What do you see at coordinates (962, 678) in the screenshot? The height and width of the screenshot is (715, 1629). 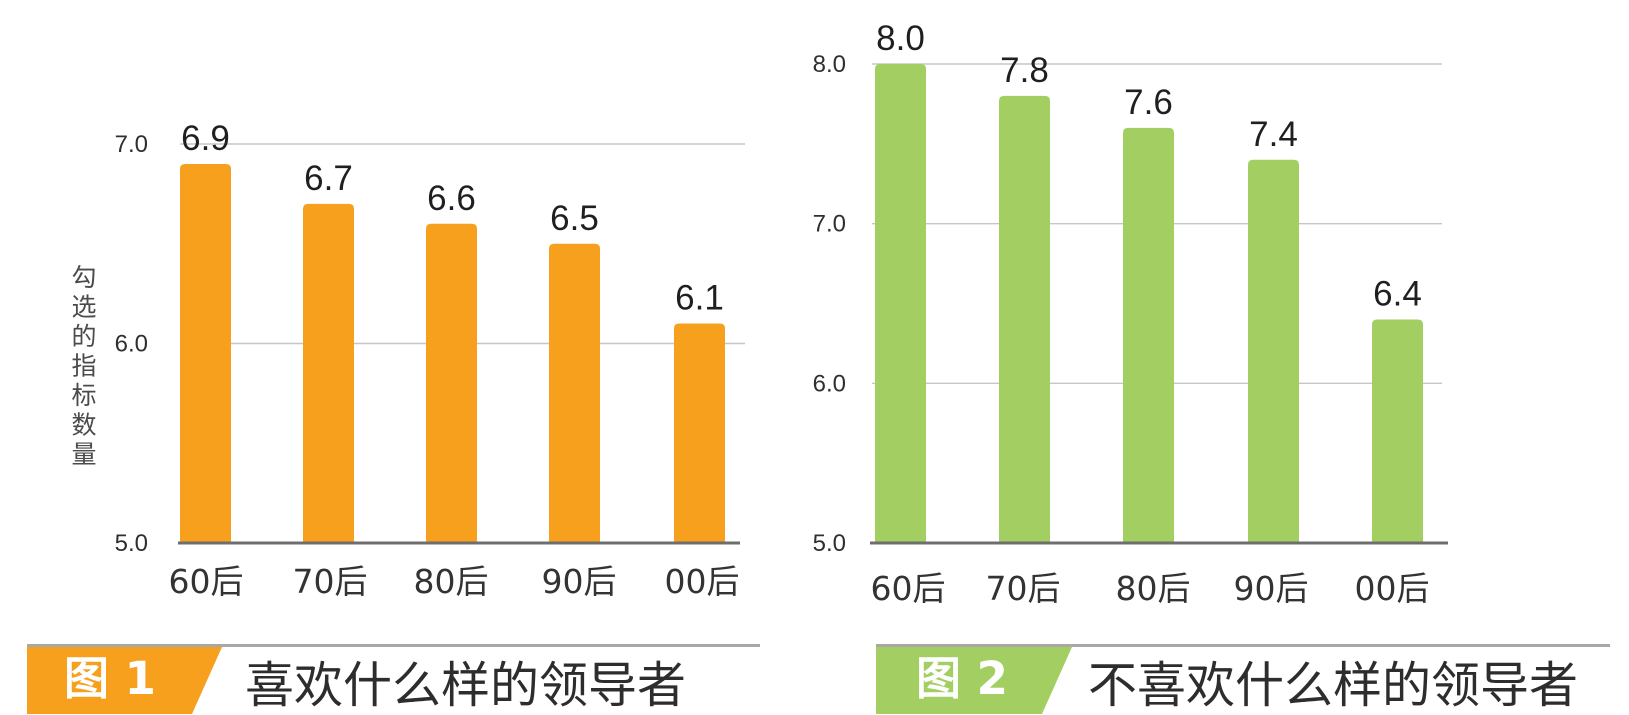 I see `figure-tag: 图 2` at bounding box center [962, 678].